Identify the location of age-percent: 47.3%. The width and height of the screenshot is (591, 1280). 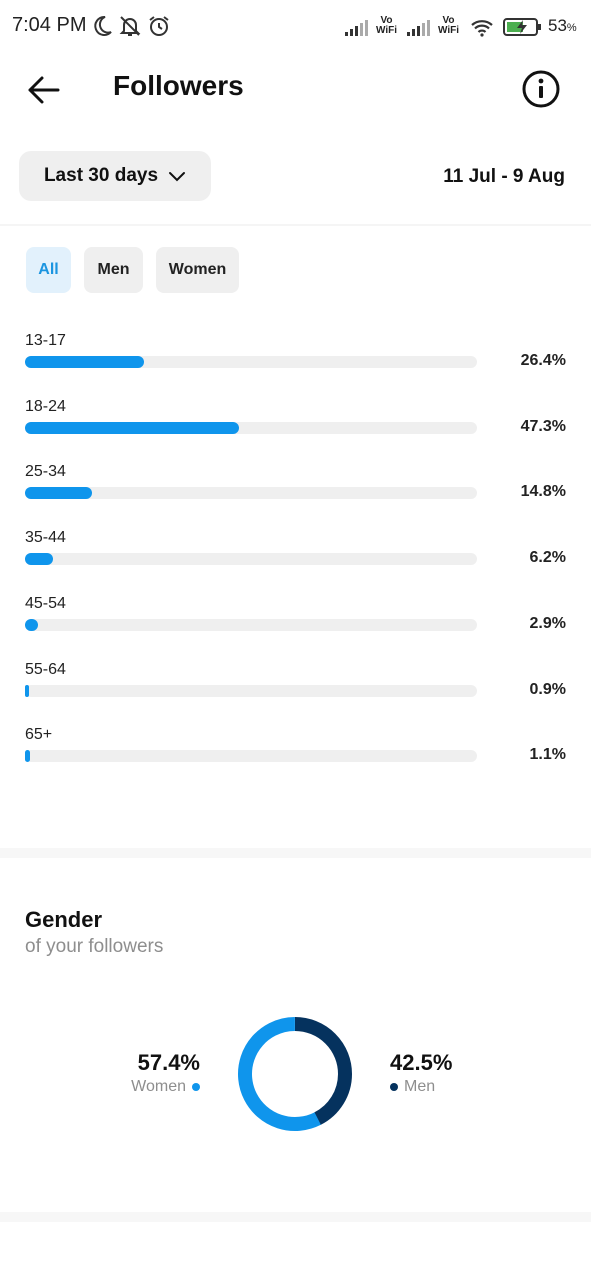
(543, 426).